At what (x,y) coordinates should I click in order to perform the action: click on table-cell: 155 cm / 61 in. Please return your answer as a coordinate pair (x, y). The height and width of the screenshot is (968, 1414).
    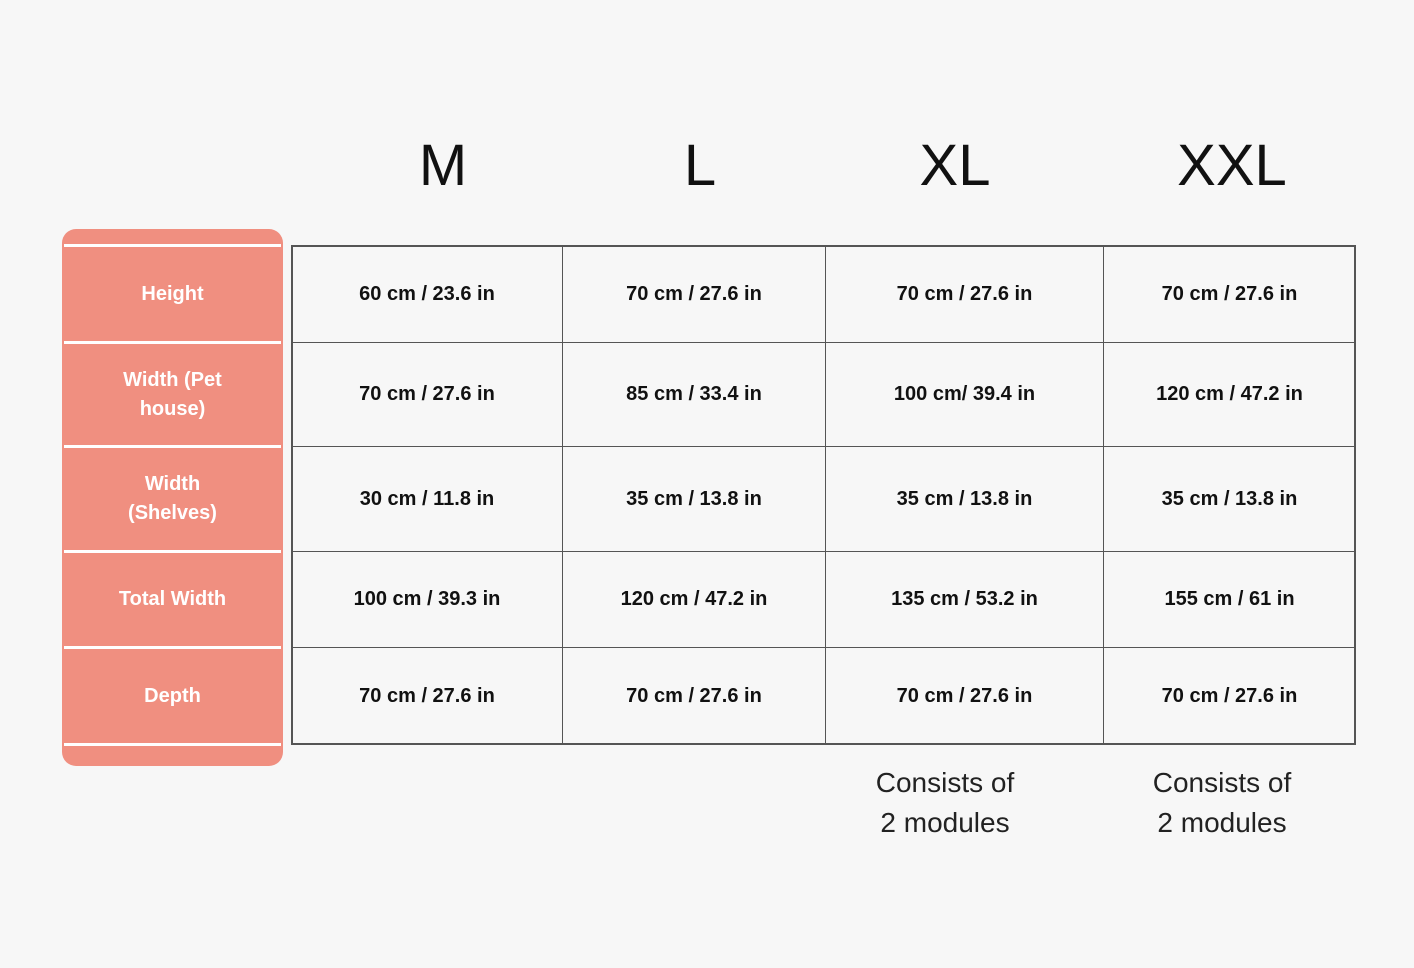
    Looking at the image, I should click on (1229, 599).